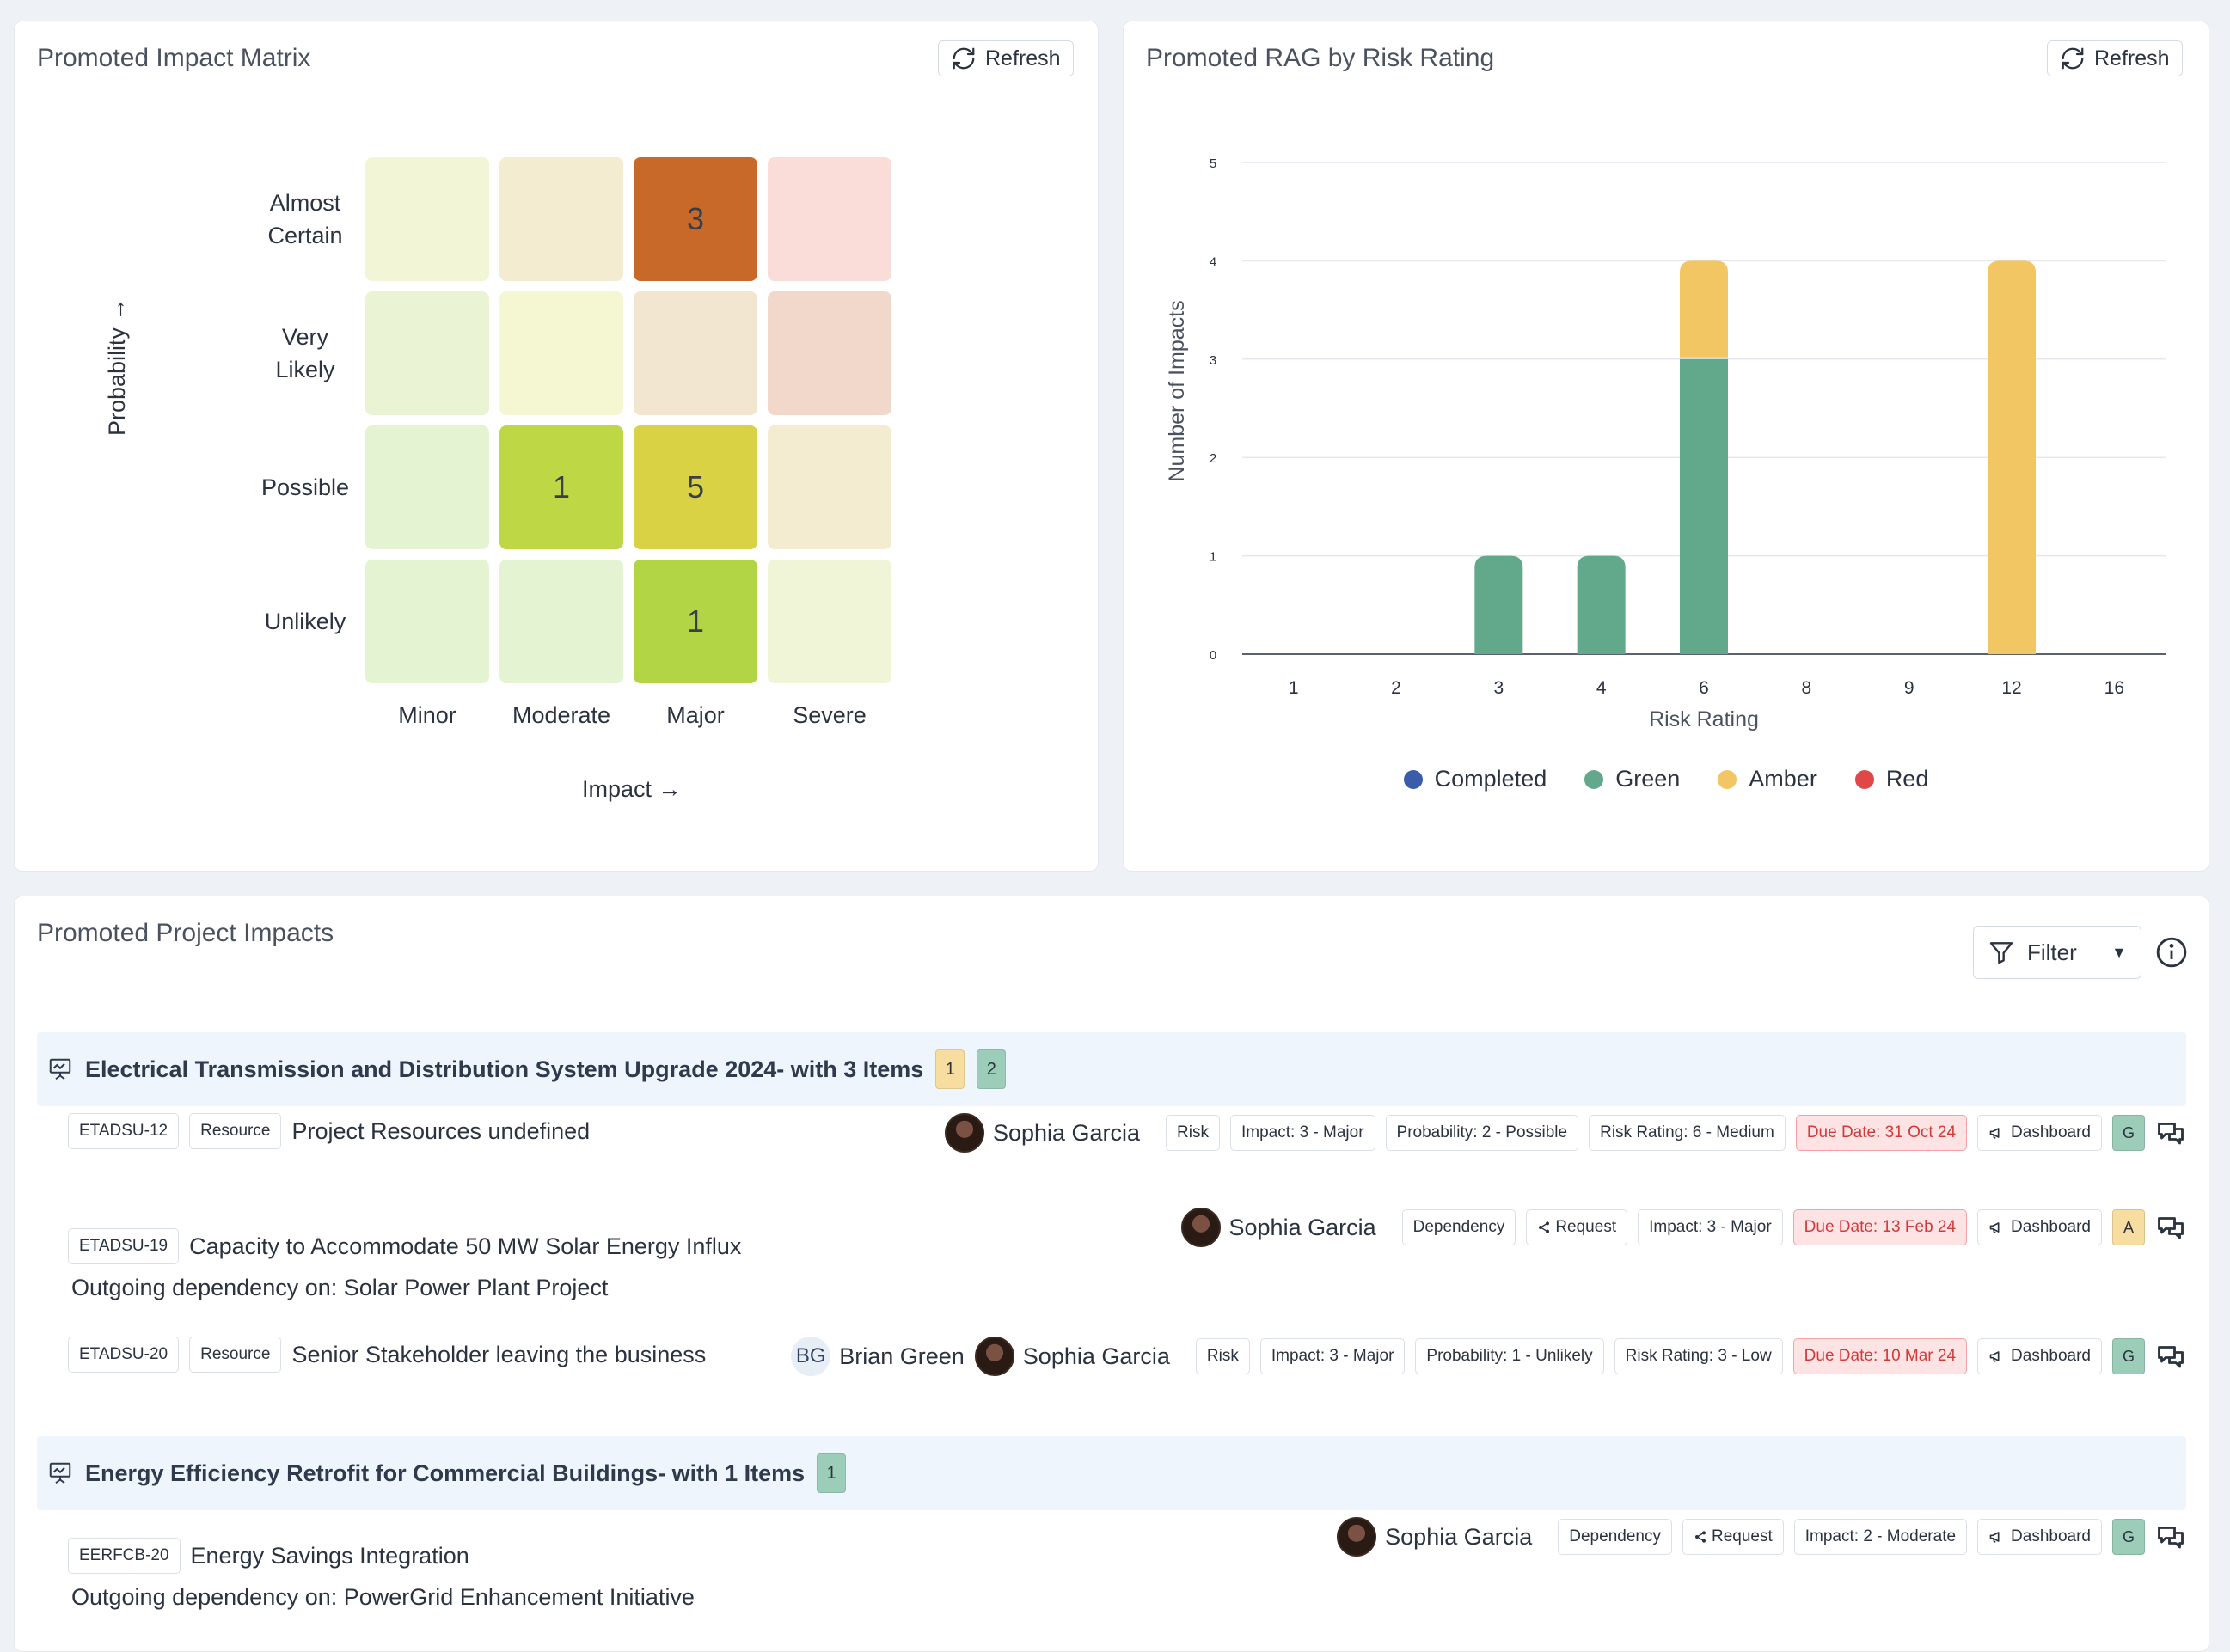  What do you see at coordinates (1490, 779) in the screenshot?
I see `legend-label: Completed` at bounding box center [1490, 779].